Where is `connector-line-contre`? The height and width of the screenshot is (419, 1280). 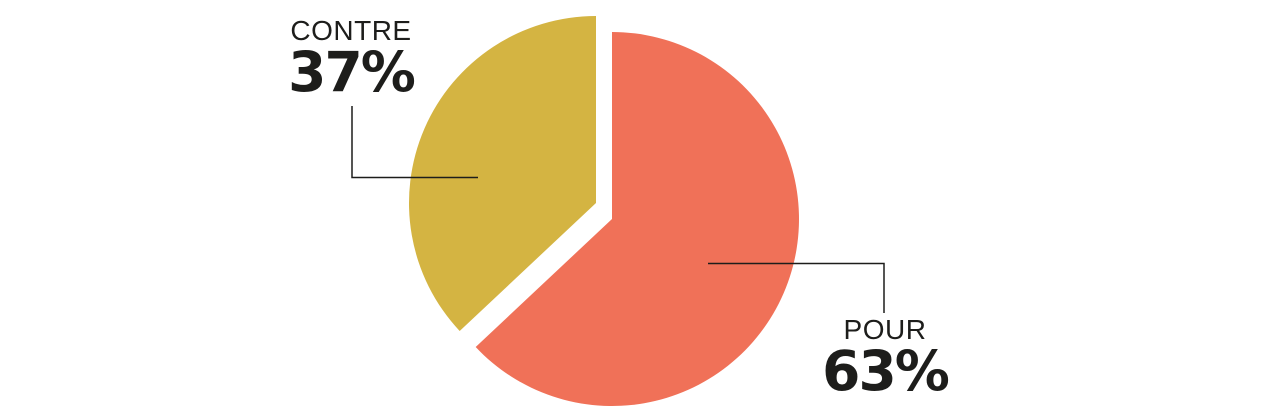 connector-line-contre is located at coordinates (414, 142).